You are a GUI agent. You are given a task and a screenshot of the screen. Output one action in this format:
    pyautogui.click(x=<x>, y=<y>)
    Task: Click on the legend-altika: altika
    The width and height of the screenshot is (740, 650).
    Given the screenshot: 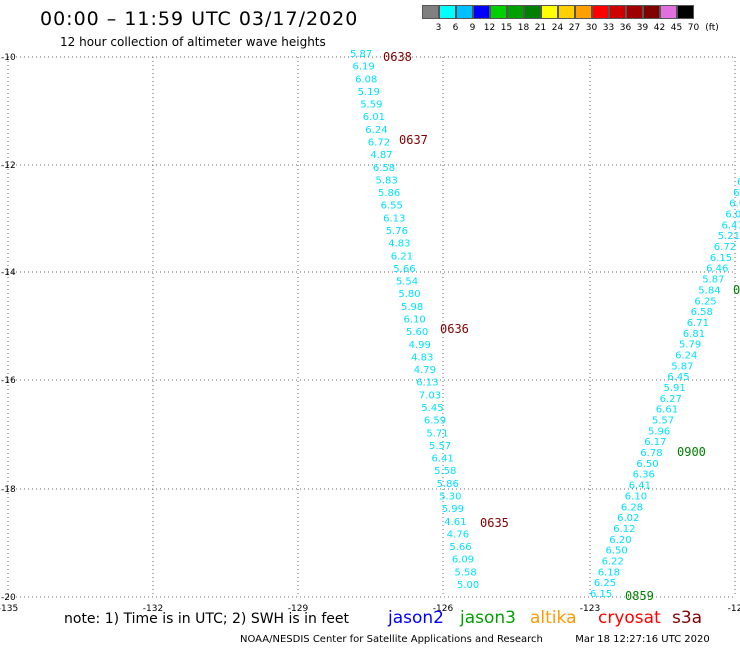 What is the action you would take?
    pyautogui.click(x=553, y=618)
    